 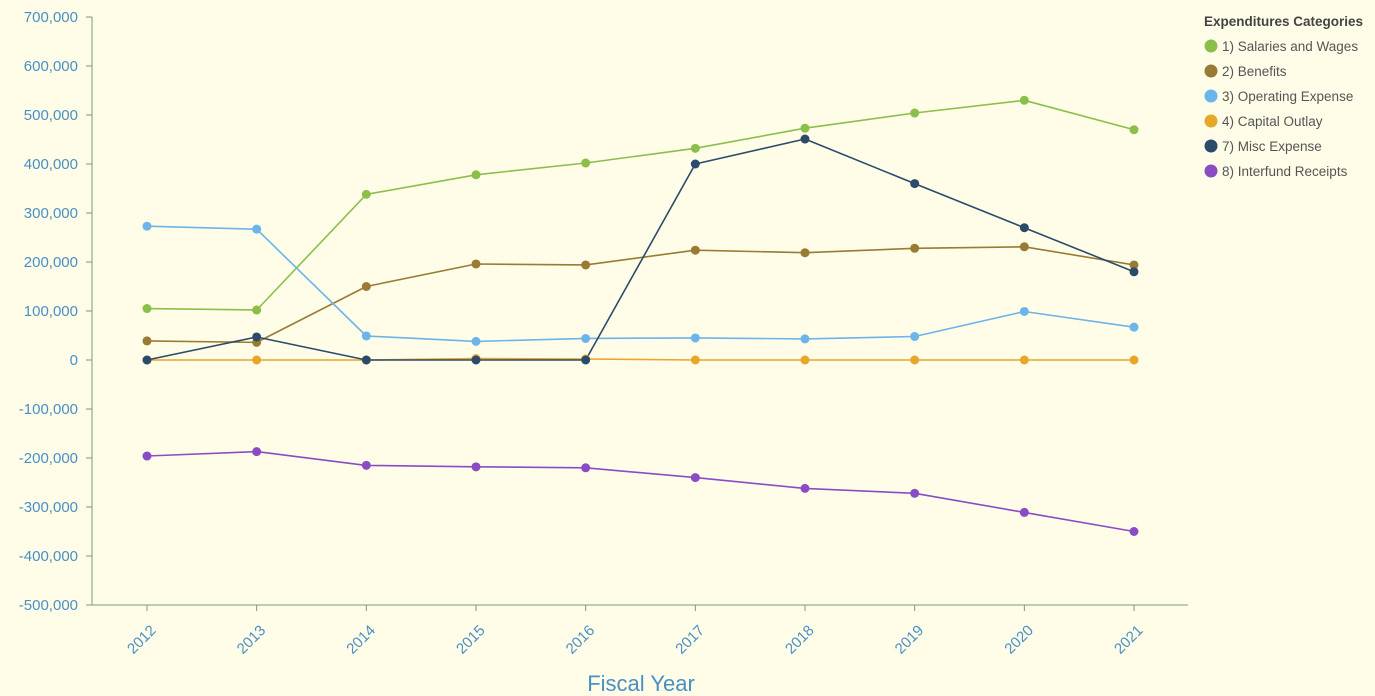 What do you see at coordinates (635, 631) in the screenshot?
I see `x-axis-ticks: 2012 2013 2014 2015 2016 2017 2018 2019 2020 2021` at bounding box center [635, 631].